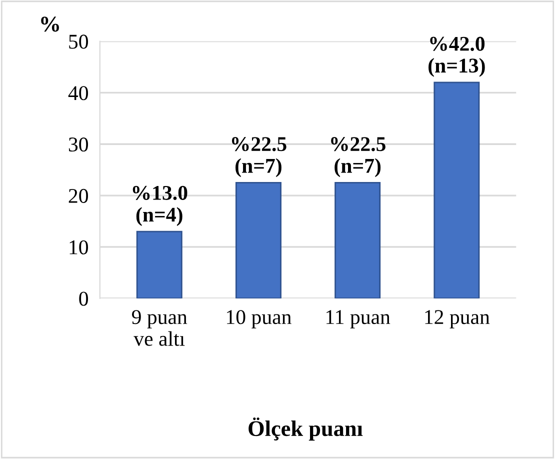 The image size is (555, 459). Describe the element at coordinates (160, 328) in the screenshot. I see `x-tick-label: 9 puan ve altı` at that location.